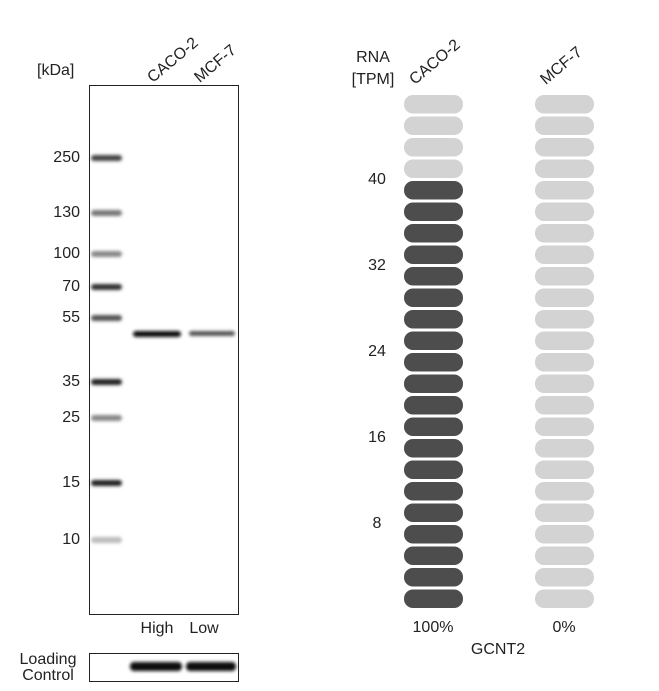  Describe the element at coordinates (498, 649) in the screenshot. I see `gene-name: GCNT2` at that location.